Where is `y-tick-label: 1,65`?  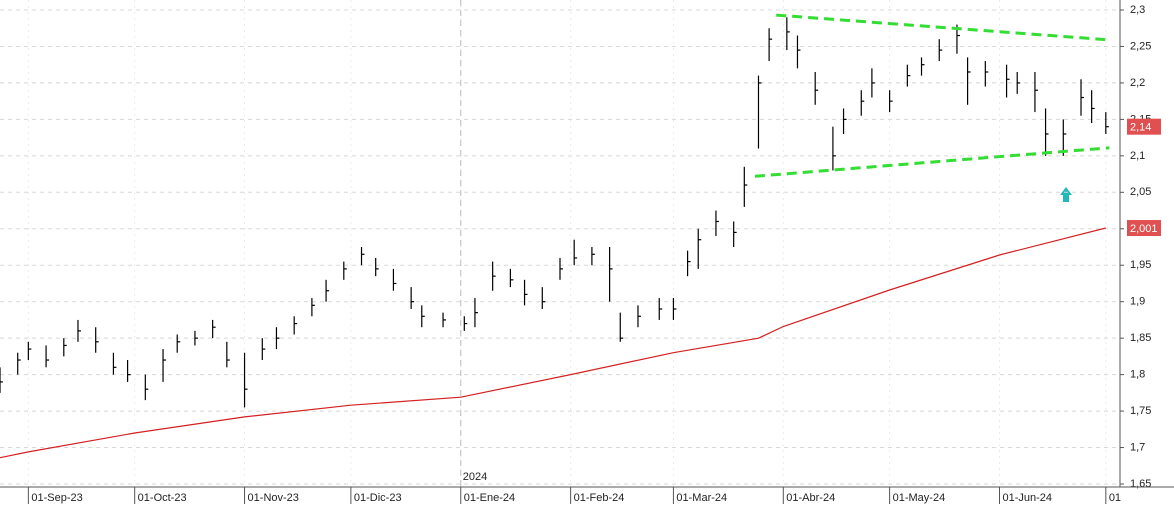 y-tick-label: 1,65 is located at coordinates (1140, 484).